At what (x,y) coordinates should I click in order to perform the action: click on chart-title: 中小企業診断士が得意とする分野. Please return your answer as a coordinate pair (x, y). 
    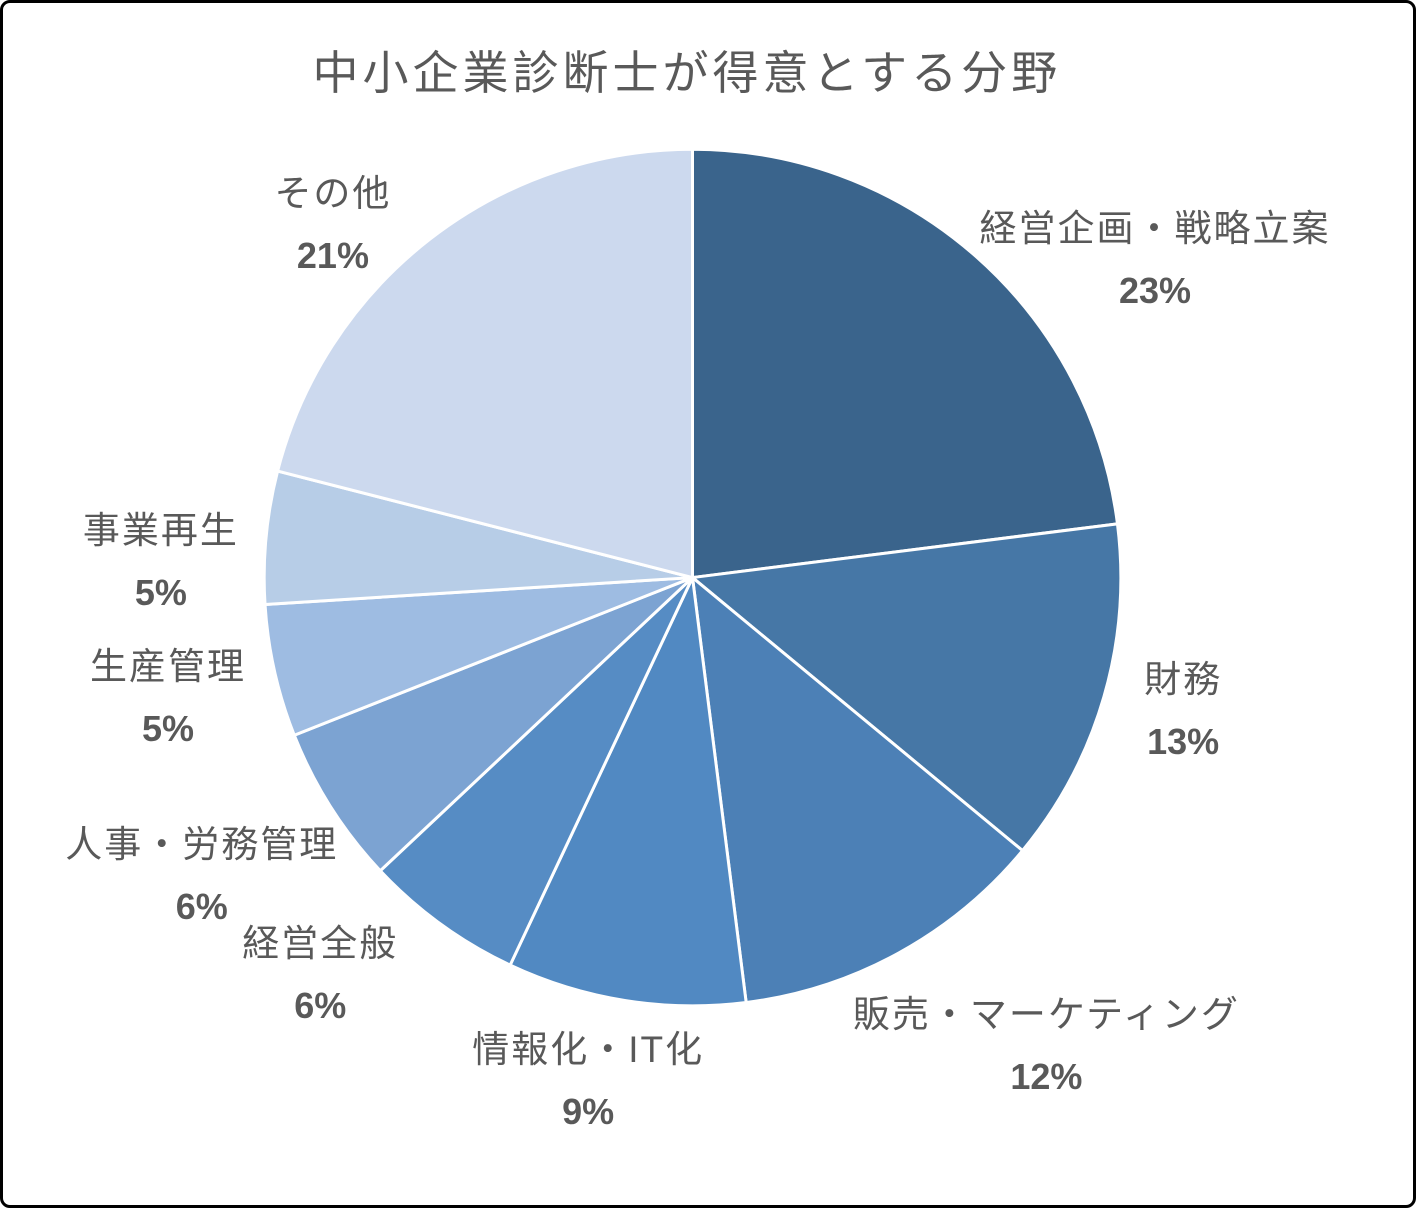
    Looking at the image, I should click on (687, 73).